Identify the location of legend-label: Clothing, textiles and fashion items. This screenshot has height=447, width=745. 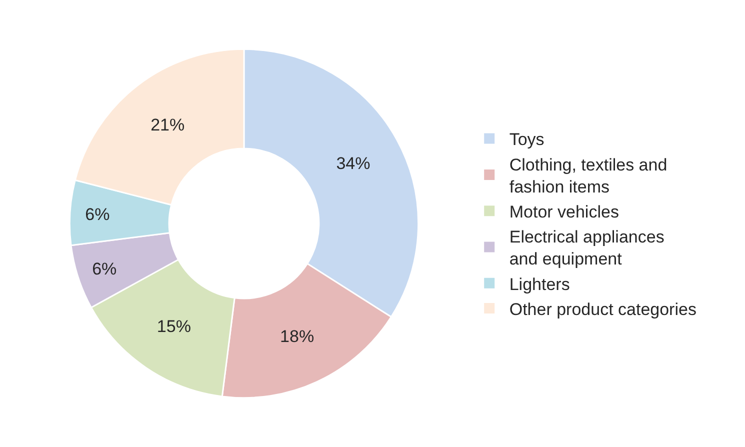
(588, 175).